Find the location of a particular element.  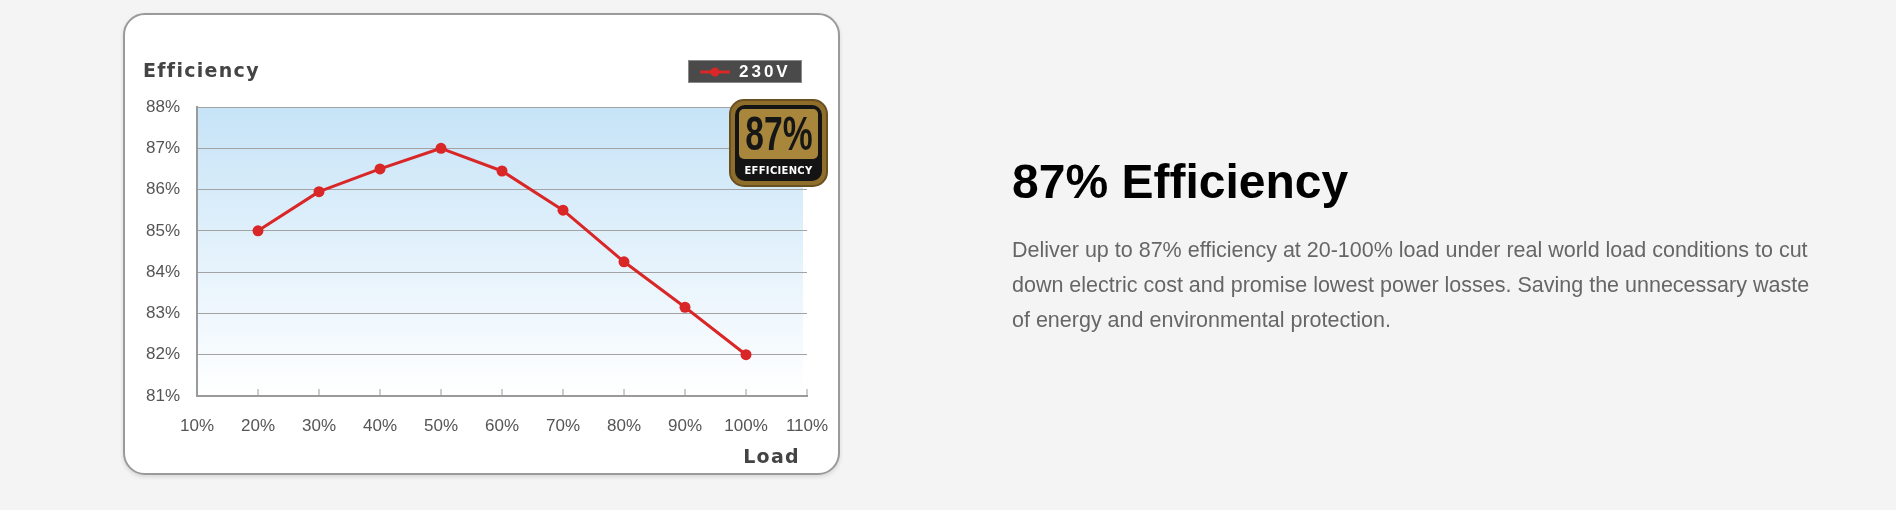

y-tick-label: 84% is located at coordinates (162, 271).